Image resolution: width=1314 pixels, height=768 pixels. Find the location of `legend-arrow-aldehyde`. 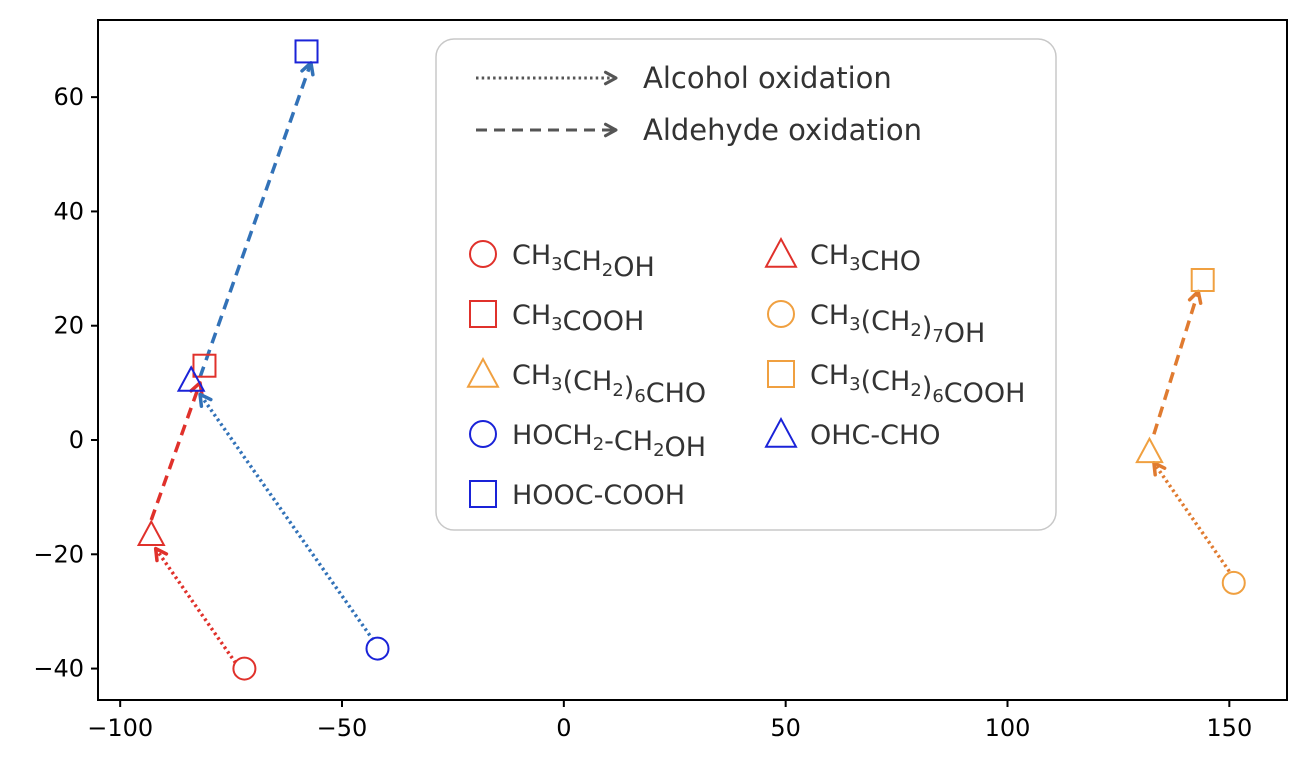

legend-arrow-aldehyde is located at coordinates (547, 130).